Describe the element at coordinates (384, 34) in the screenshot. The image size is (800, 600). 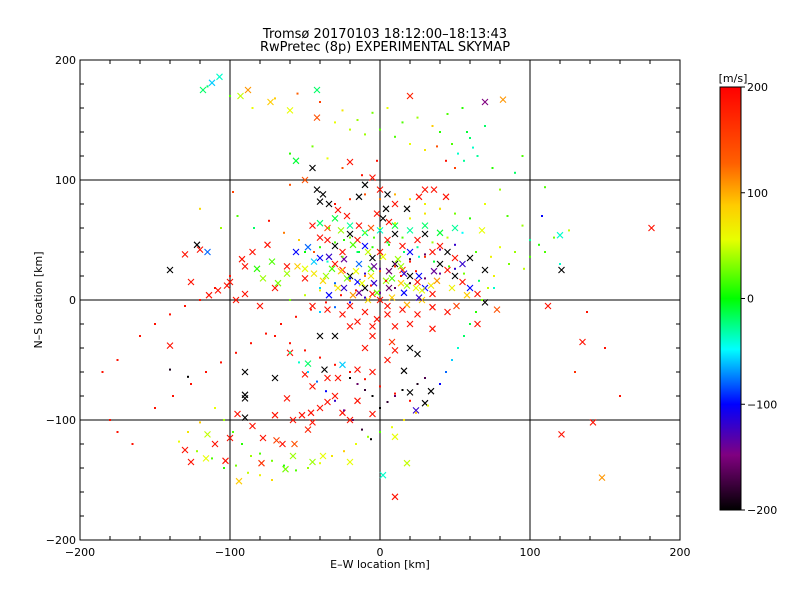
I see `chart-title: Tromsø 20170103 18:12:00–18:13:43` at that location.